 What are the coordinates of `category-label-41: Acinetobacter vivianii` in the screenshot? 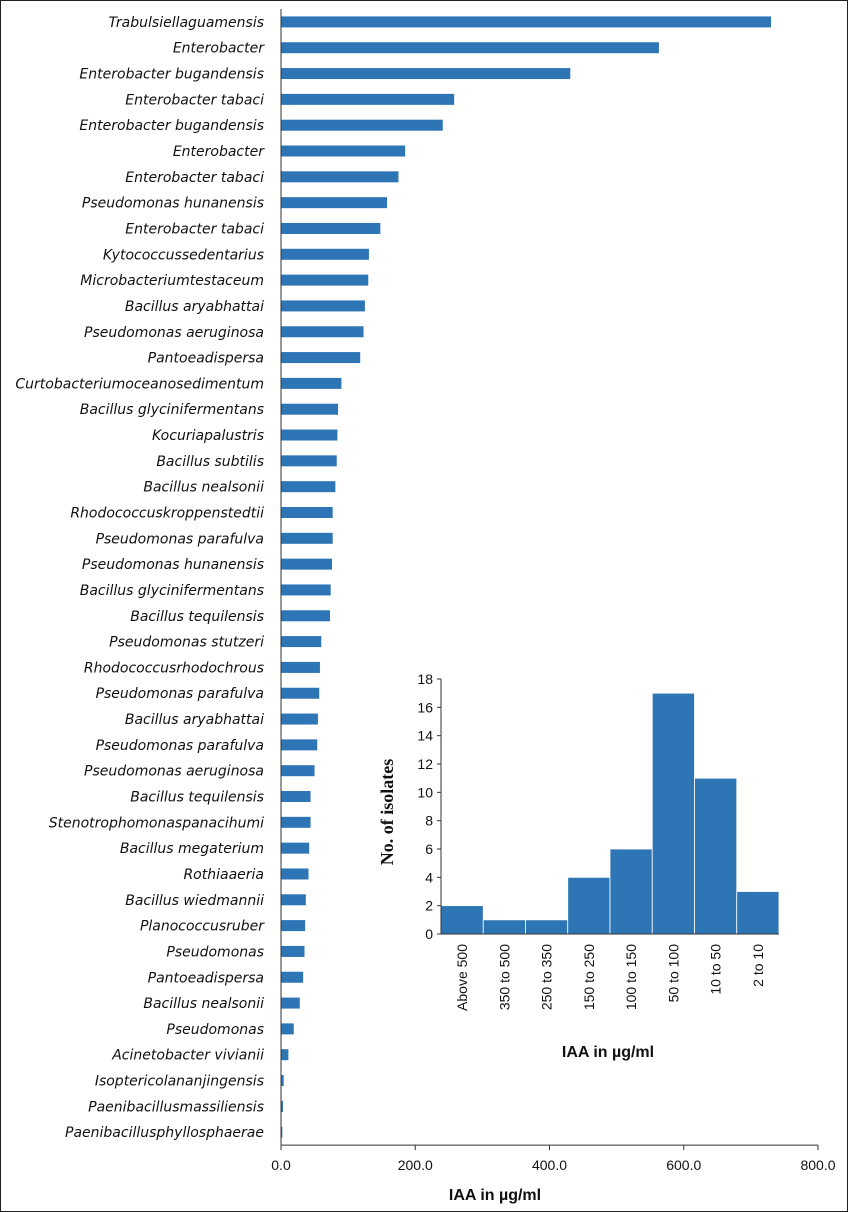 It's located at (187, 1056).